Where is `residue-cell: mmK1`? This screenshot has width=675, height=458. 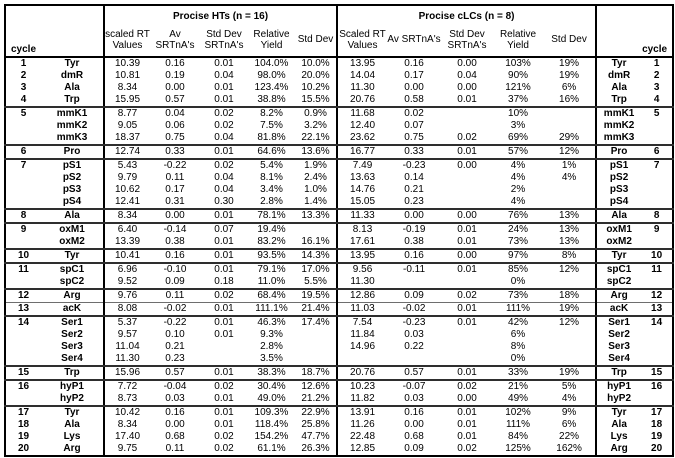 residue-cell: mmK1 is located at coordinates (73, 113).